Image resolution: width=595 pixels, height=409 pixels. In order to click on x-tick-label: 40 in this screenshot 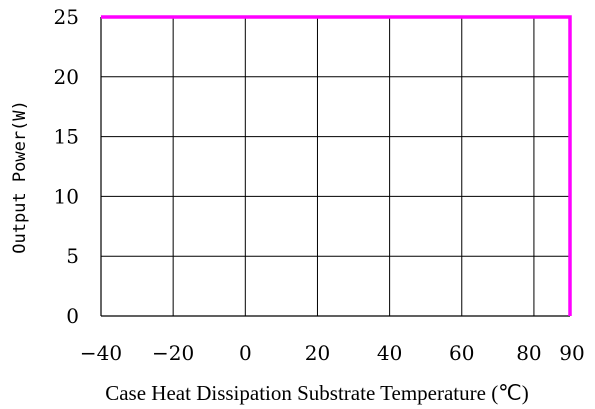, I will do `click(389, 353)`.